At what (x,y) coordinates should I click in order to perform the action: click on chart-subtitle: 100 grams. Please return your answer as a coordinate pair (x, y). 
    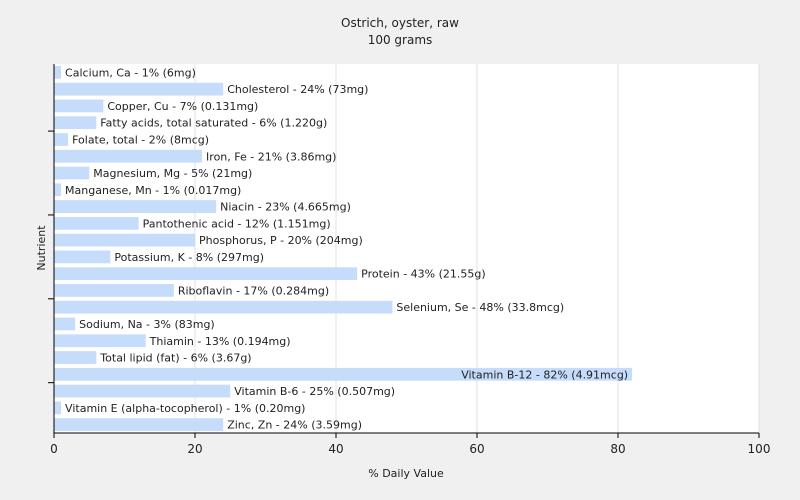
    Looking at the image, I should click on (400, 40).